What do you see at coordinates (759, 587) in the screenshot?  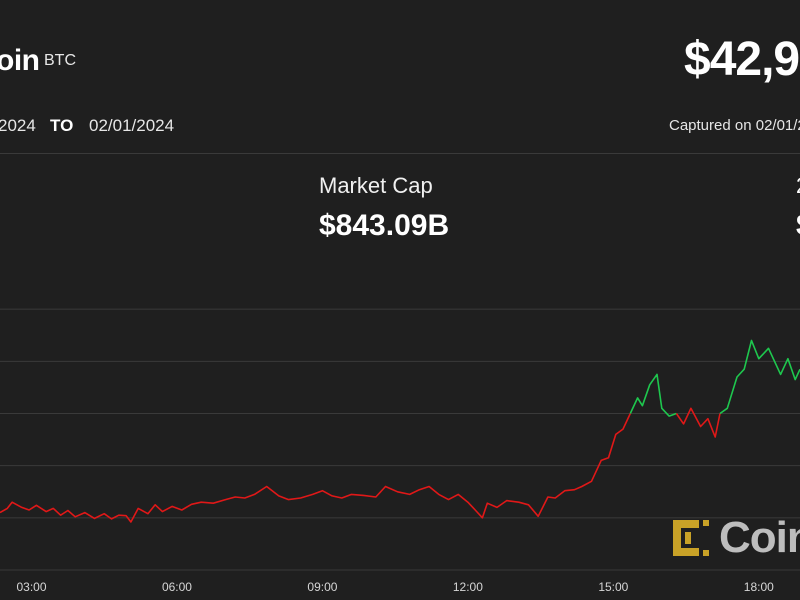 I see `x-tick-label: 18:00` at bounding box center [759, 587].